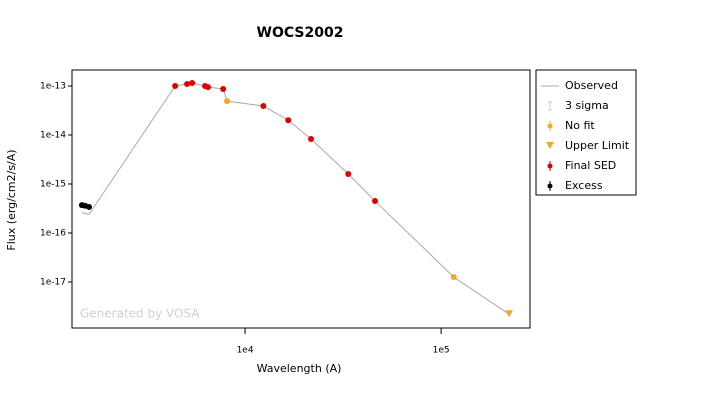 This screenshot has height=400, width=701. Describe the element at coordinates (299, 368) in the screenshot. I see `x-axis-label: Wavelength (A)` at that location.